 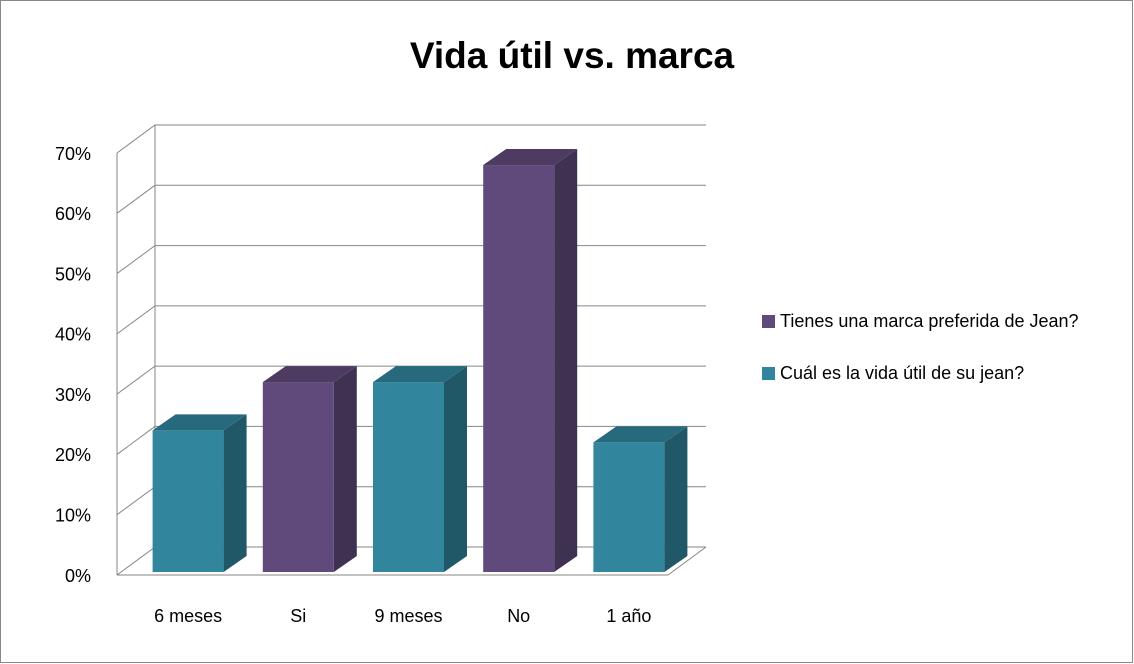 What do you see at coordinates (73, 395) in the screenshot?
I see `y-tick-label: 30%` at bounding box center [73, 395].